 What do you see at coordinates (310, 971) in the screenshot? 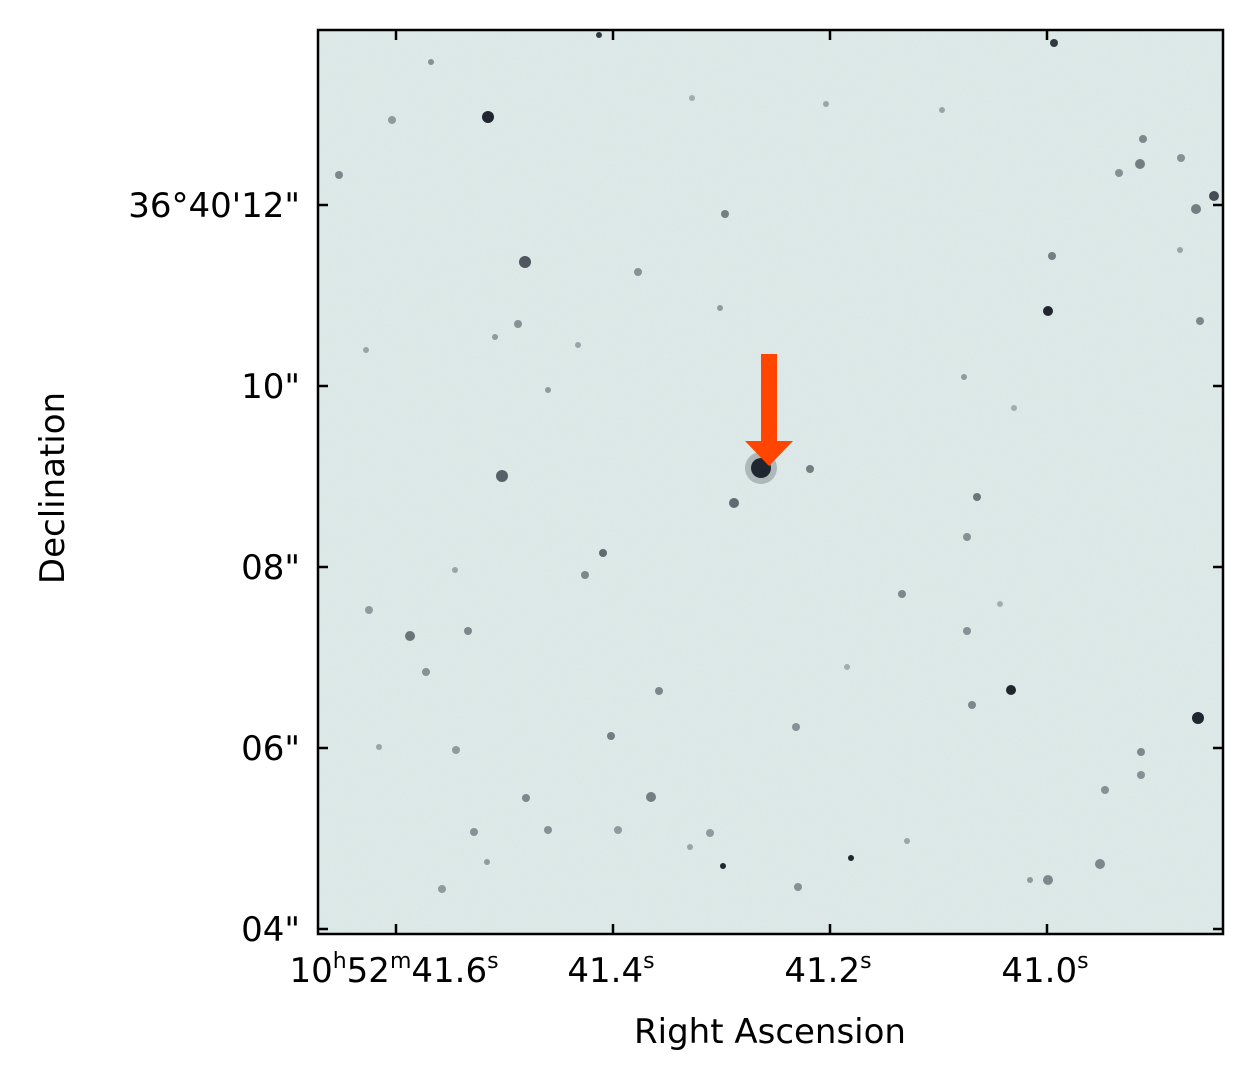
I see `ra-hours: 10` at bounding box center [310, 971].